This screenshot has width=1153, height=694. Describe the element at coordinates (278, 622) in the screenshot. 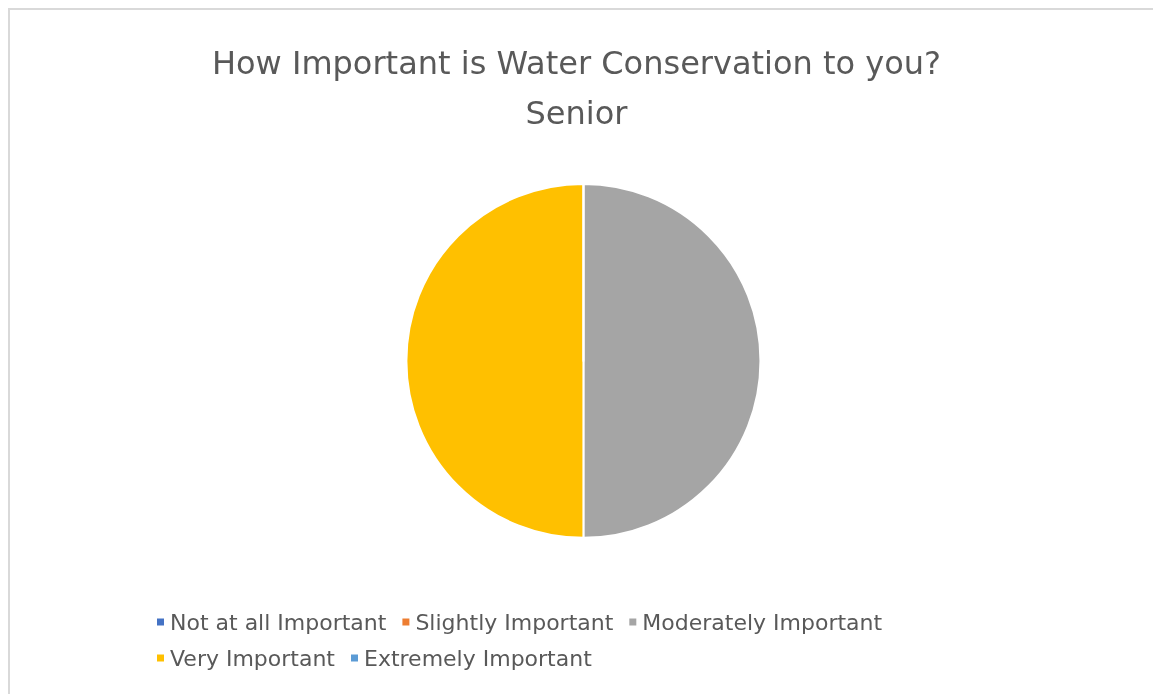

I see `legend-label: Not at all Important` at that location.